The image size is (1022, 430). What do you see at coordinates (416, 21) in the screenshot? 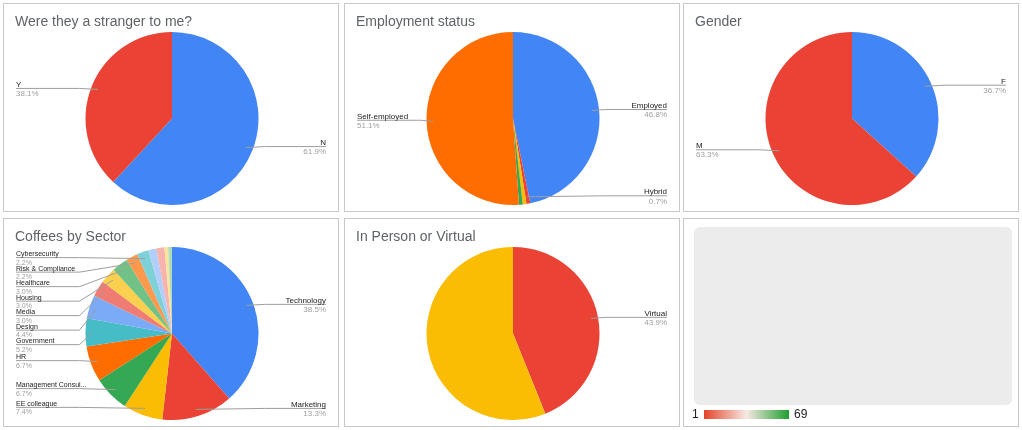
I see `chart-title: Employment status` at bounding box center [416, 21].